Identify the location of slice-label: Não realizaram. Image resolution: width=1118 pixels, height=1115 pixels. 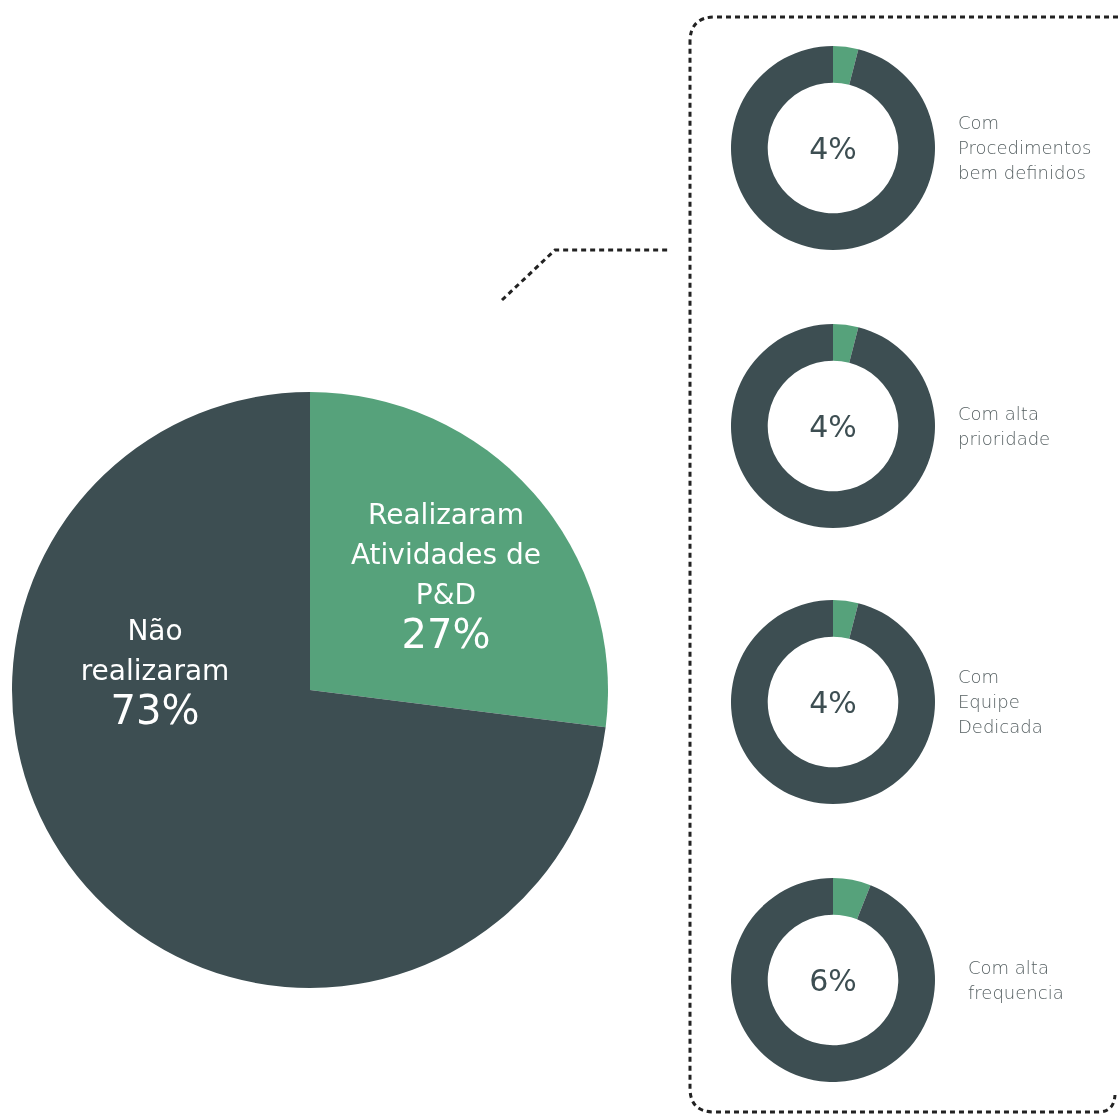
(155, 650).